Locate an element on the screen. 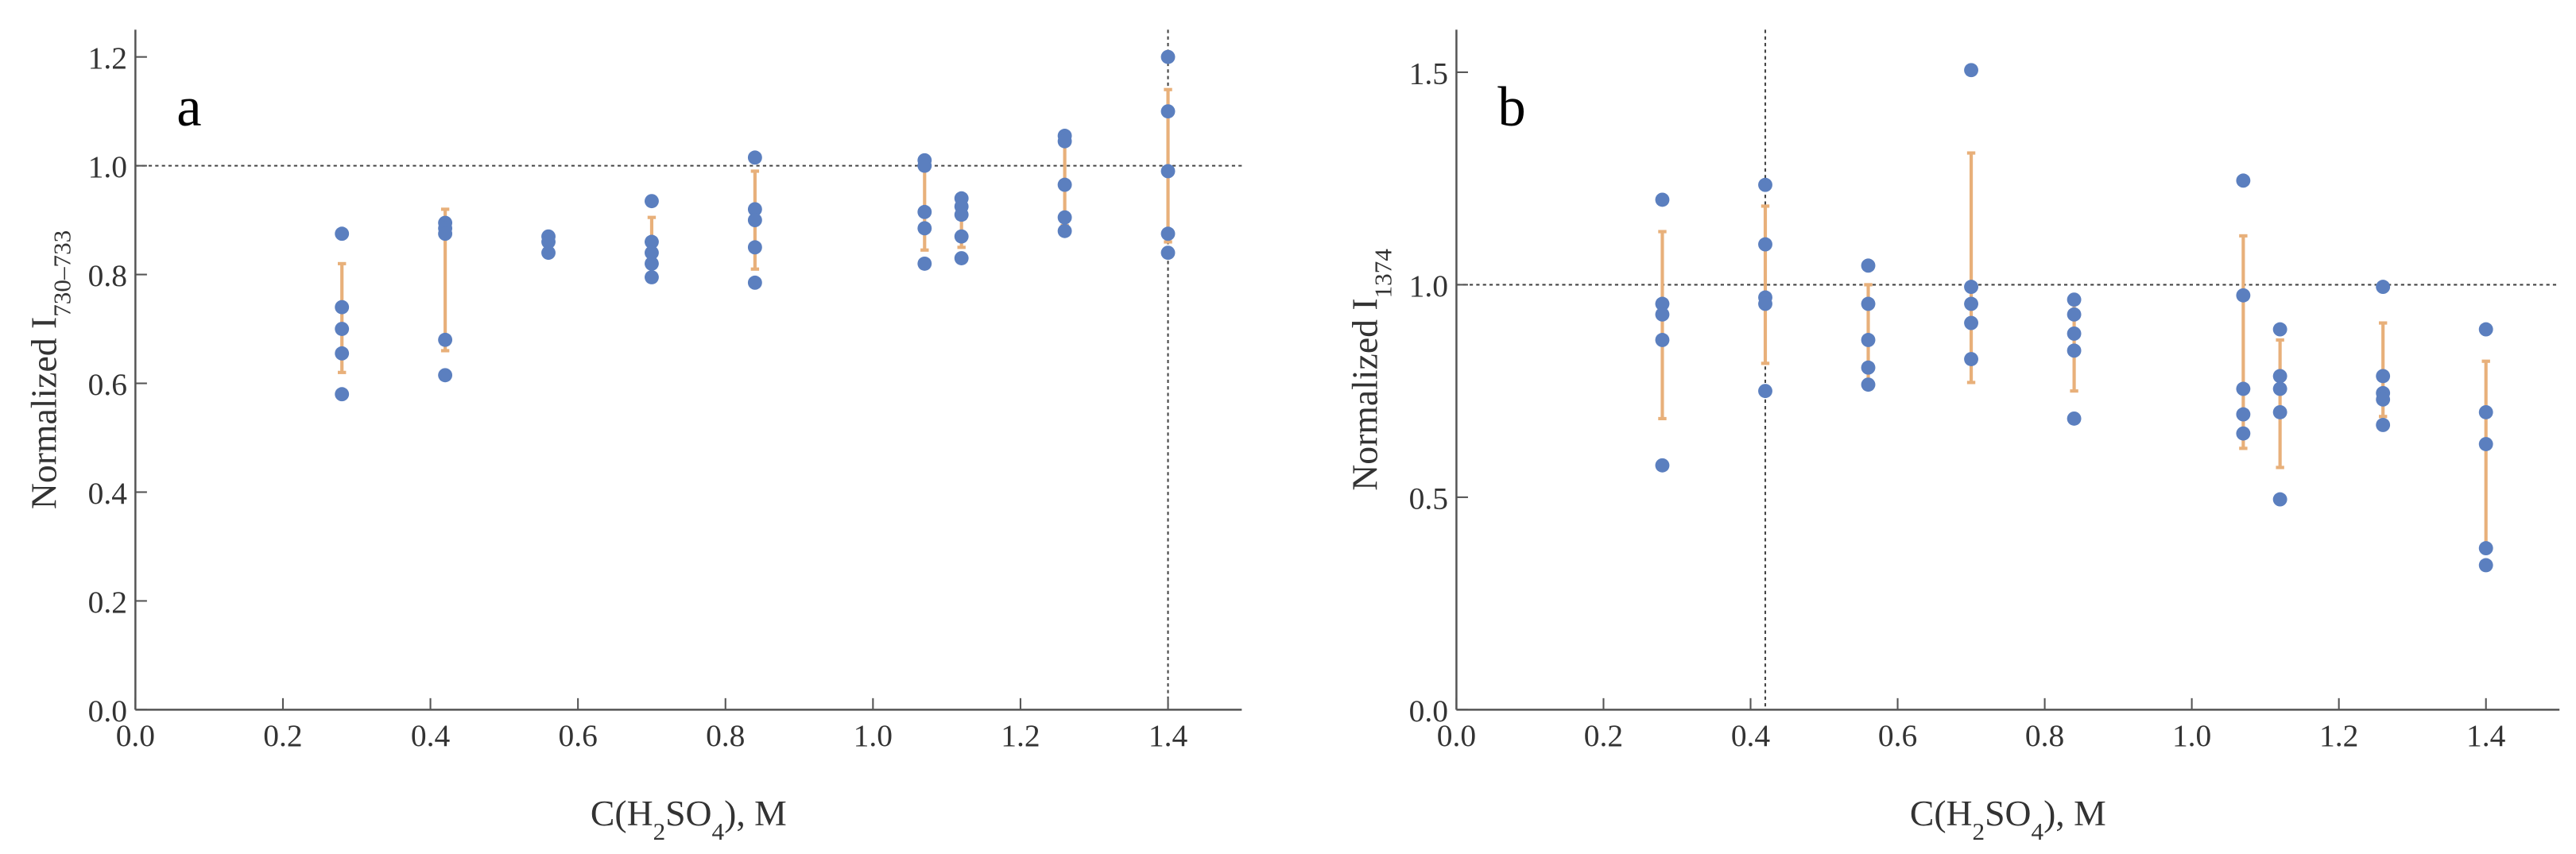  x-tick-label: 1.4 is located at coordinates (2486, 735).